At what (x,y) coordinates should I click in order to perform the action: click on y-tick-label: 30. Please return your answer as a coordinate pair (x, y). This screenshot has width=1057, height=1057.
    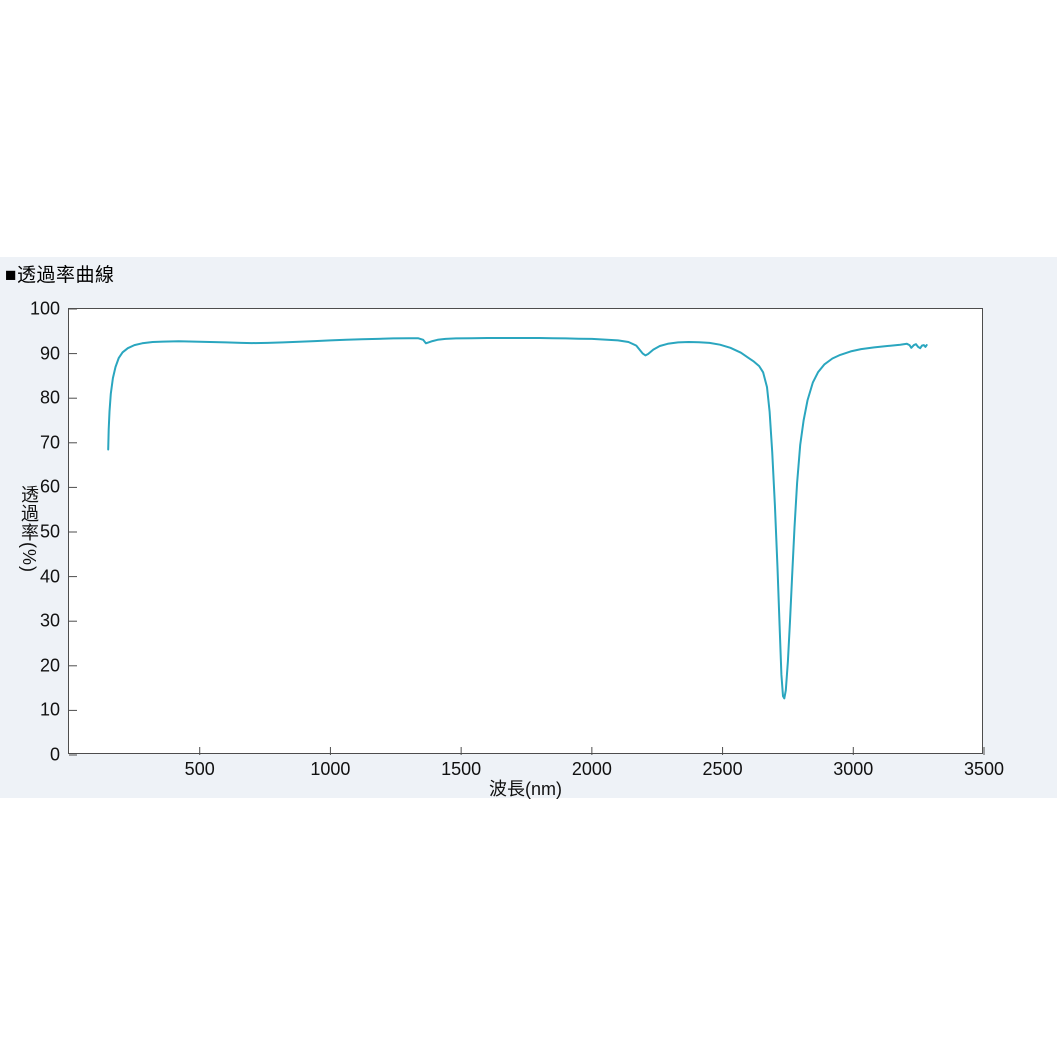
    Looking at the image, I should click on (49, 620).